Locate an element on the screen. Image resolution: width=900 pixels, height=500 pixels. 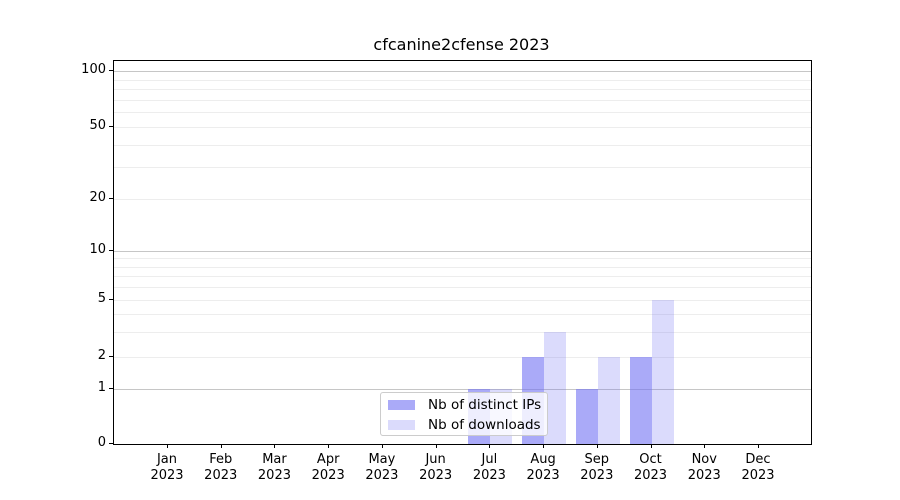
legend-label-distinct-ips: Nb of distinct IPs is located at coordinates (485, 405).